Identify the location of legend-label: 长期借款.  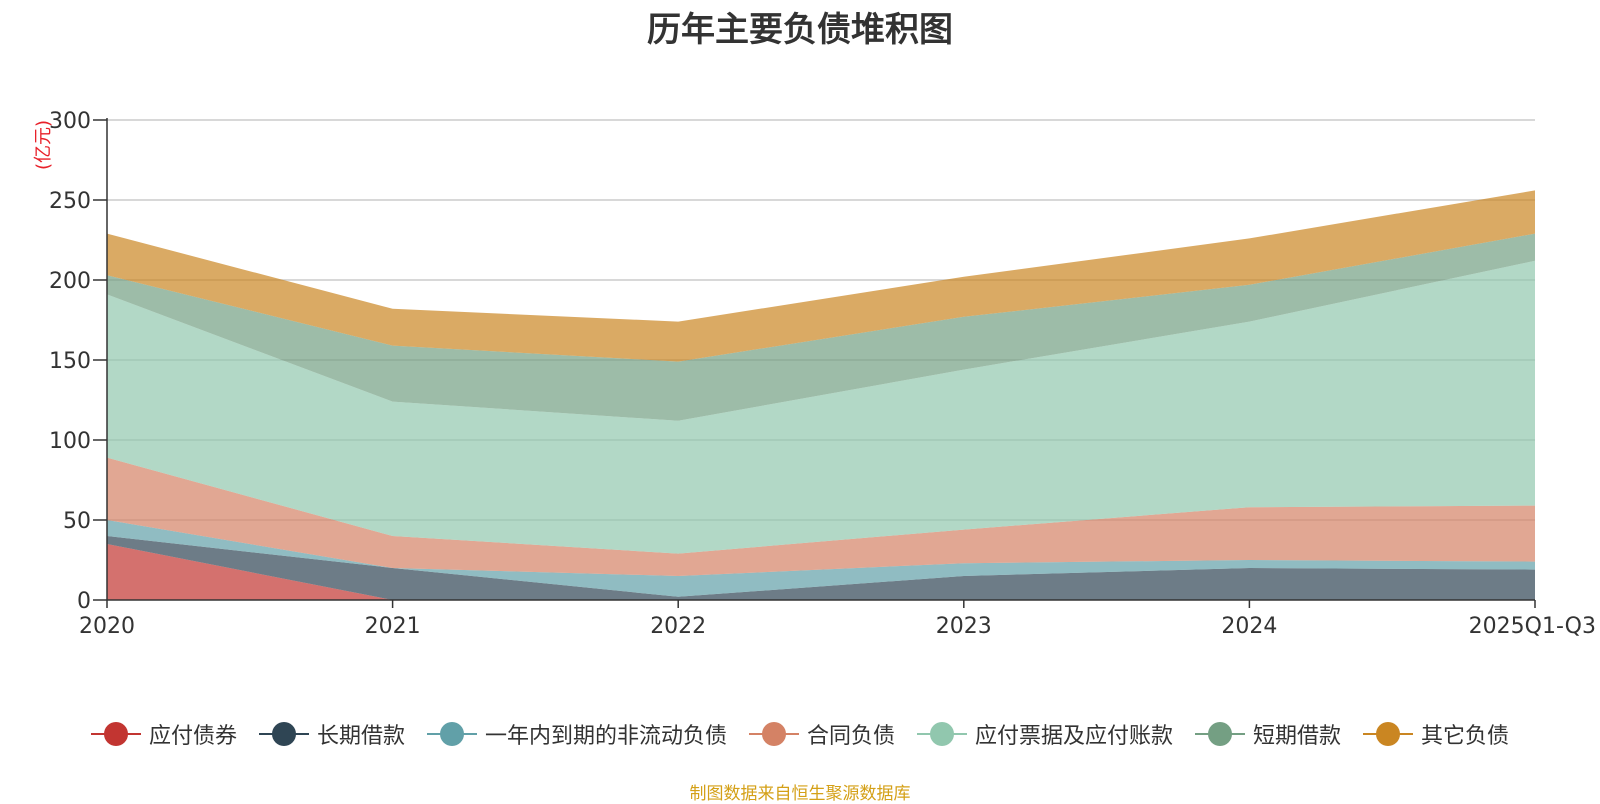
(360, 736).